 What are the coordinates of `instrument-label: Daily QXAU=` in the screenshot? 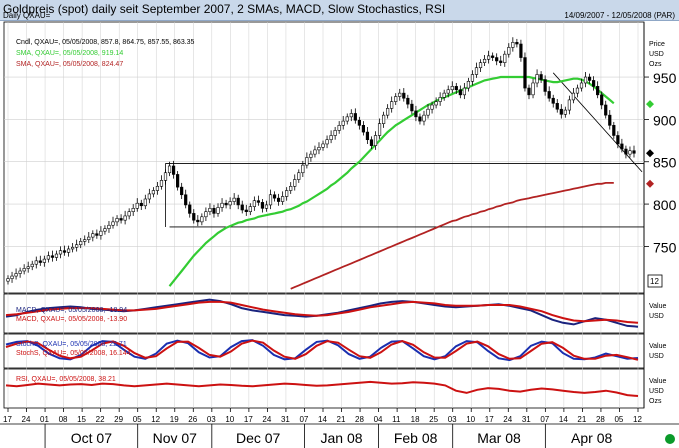 It's located at (27, 15).